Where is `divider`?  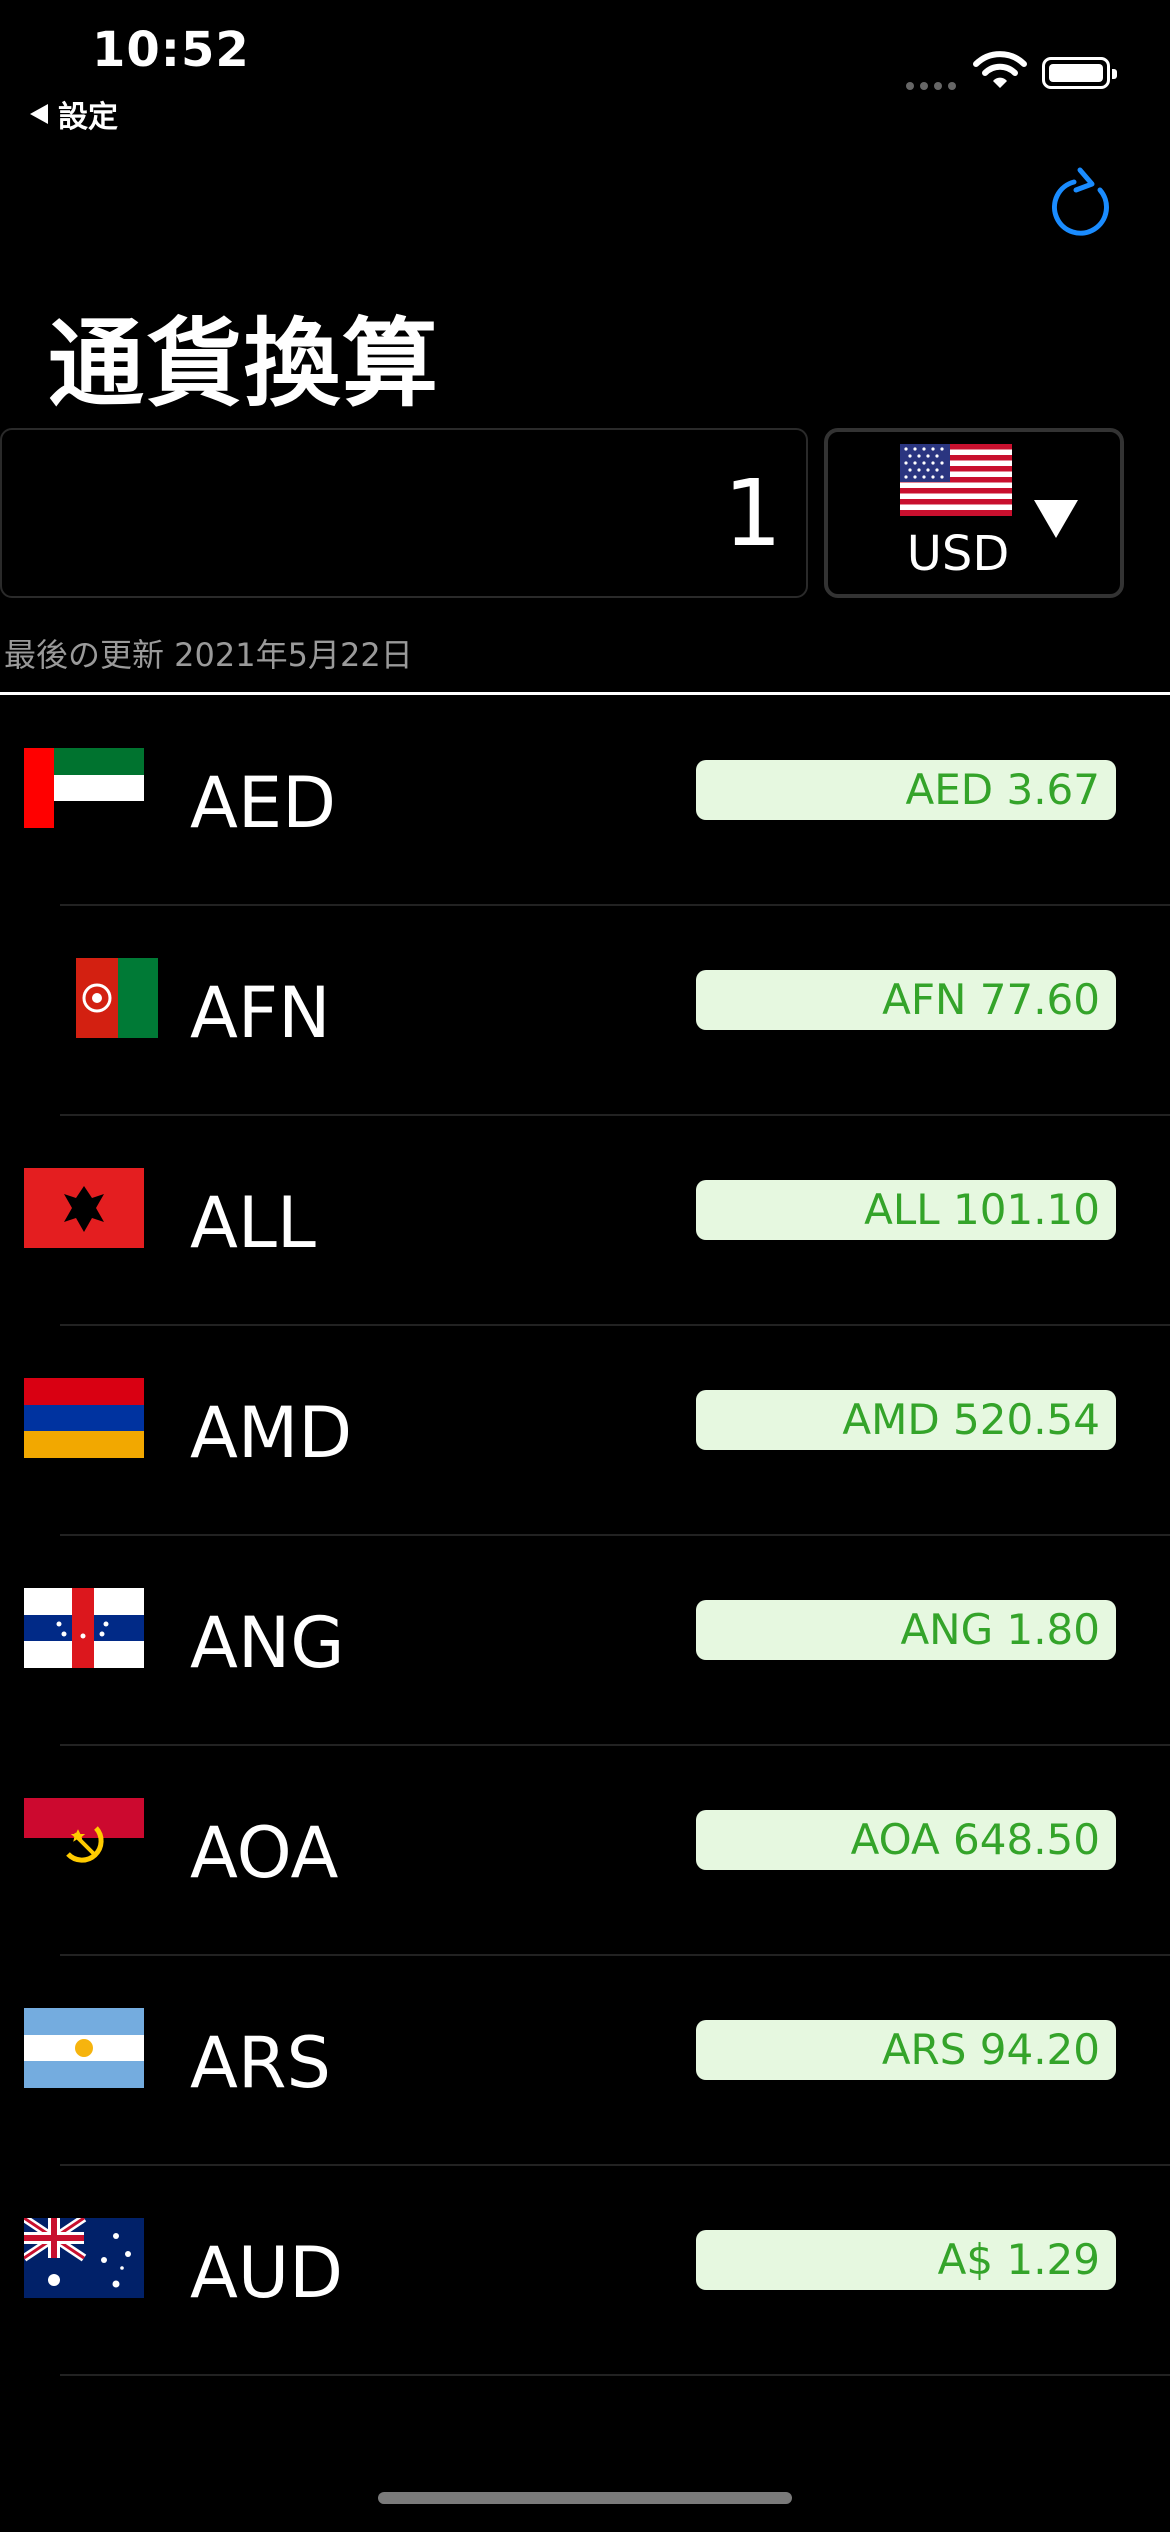
divider is located at coordinates (585, 693).